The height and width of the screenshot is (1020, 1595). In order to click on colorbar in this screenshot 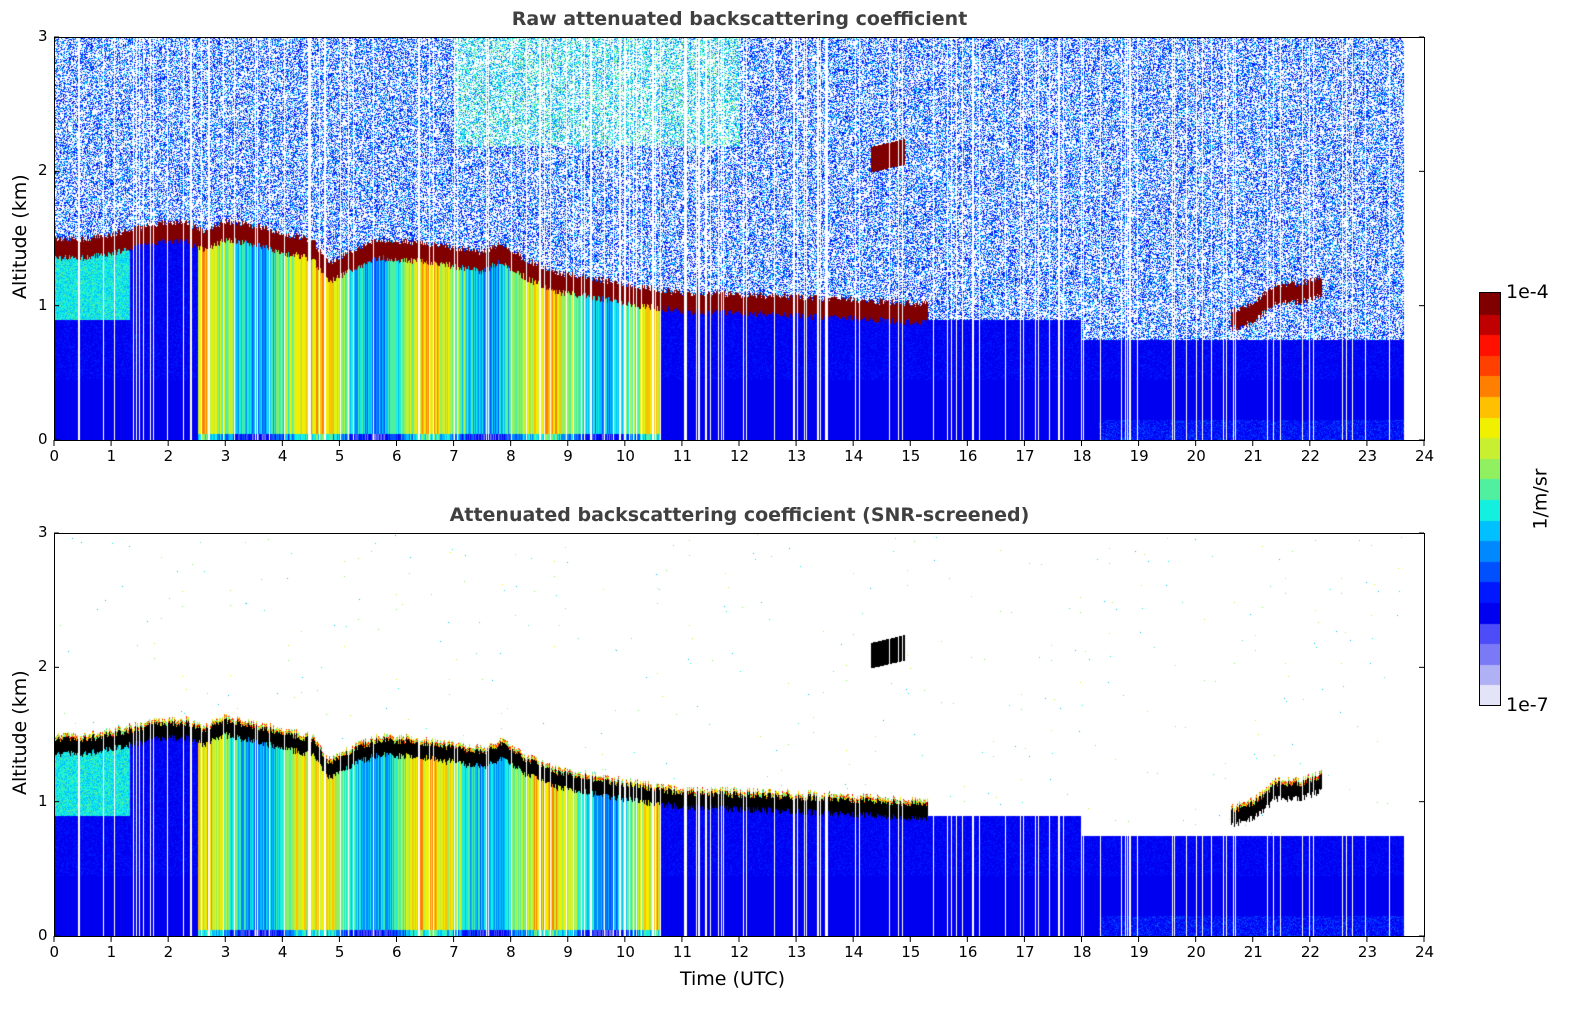, I will do `click(1490, 499)`.